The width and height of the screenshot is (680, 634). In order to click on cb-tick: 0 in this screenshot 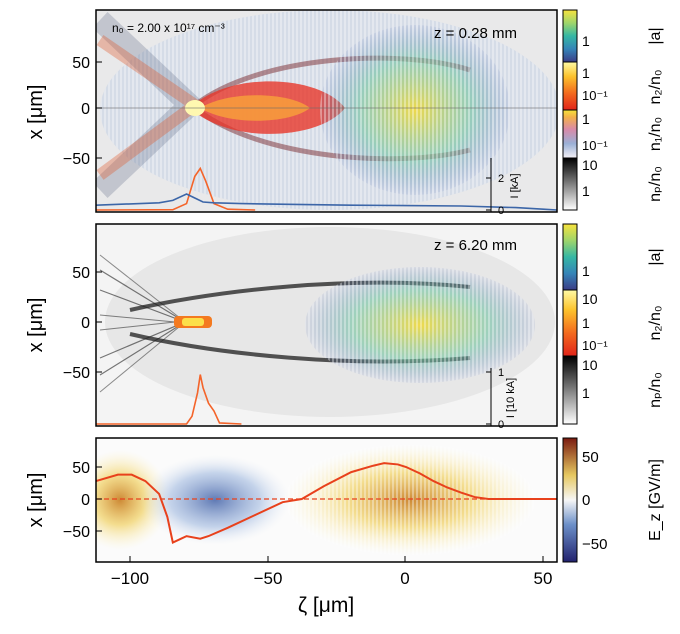, I will do `click(586, 500)`.